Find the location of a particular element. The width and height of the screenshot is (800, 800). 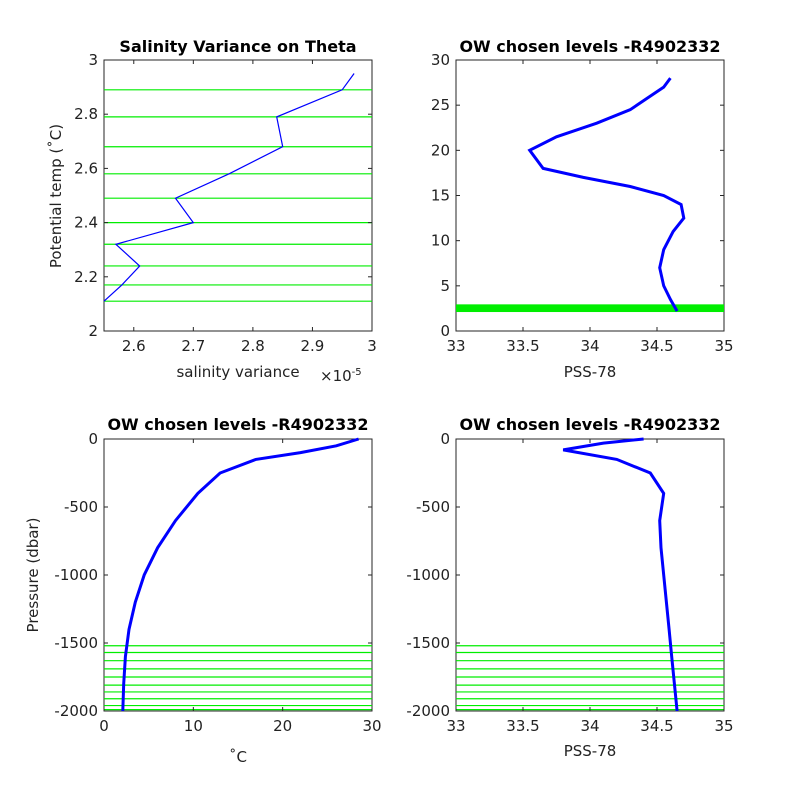

y-tick-label: 2.8 is located at coordinates (86, 114).